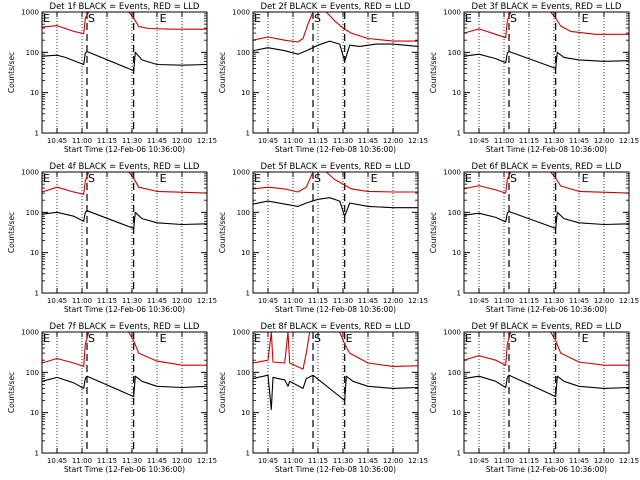  What do you see at coordinates (125, 7) in the screenshot?
I see `chart-title: Det 1f BLACK = Events, RED = LLD` at bounding box center [125, 7].